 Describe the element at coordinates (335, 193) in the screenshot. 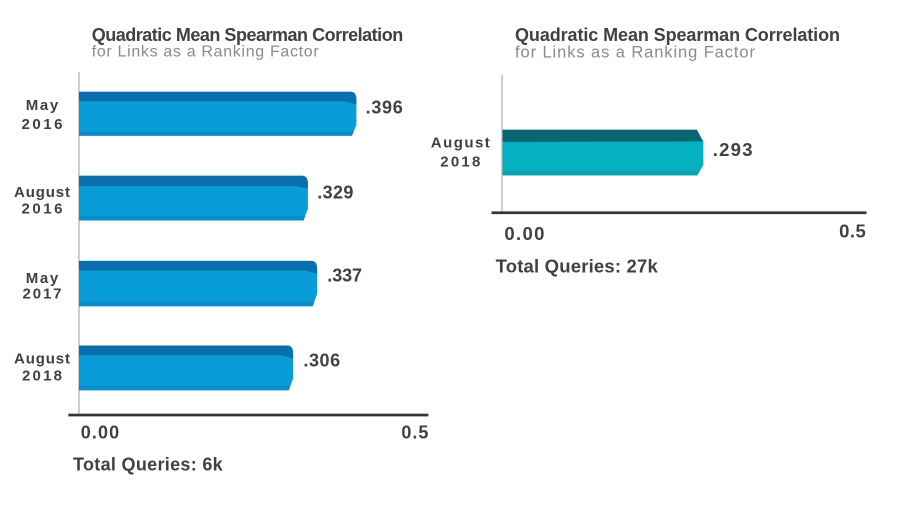

I see `svg-text: .329` at that location.